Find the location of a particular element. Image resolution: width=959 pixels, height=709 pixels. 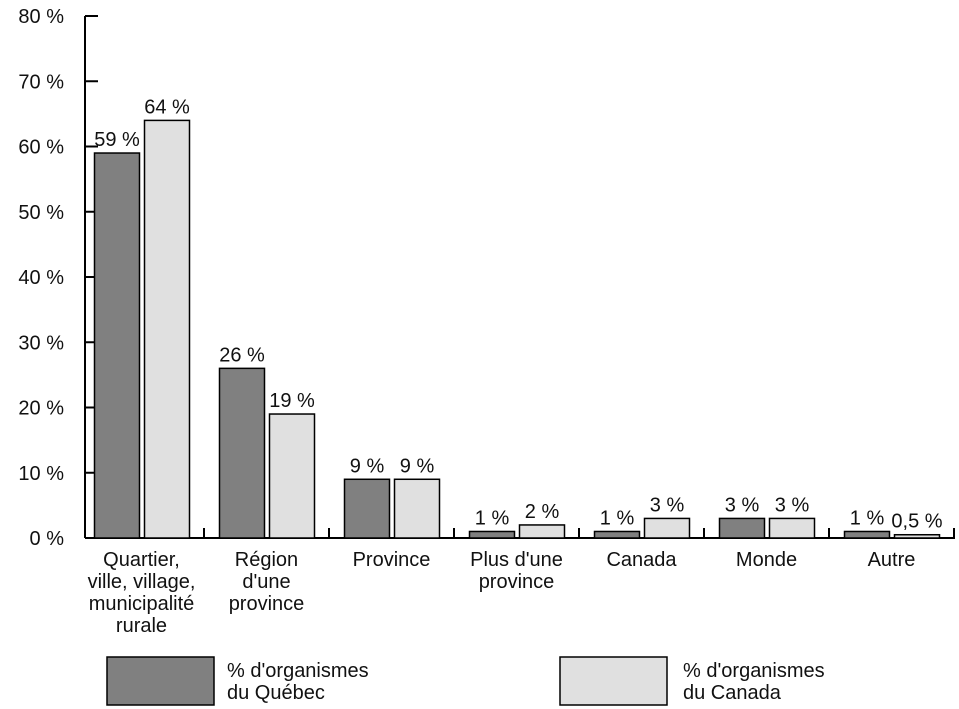

x-tick-label: Région d'une province is located at coordinates (267, 582).